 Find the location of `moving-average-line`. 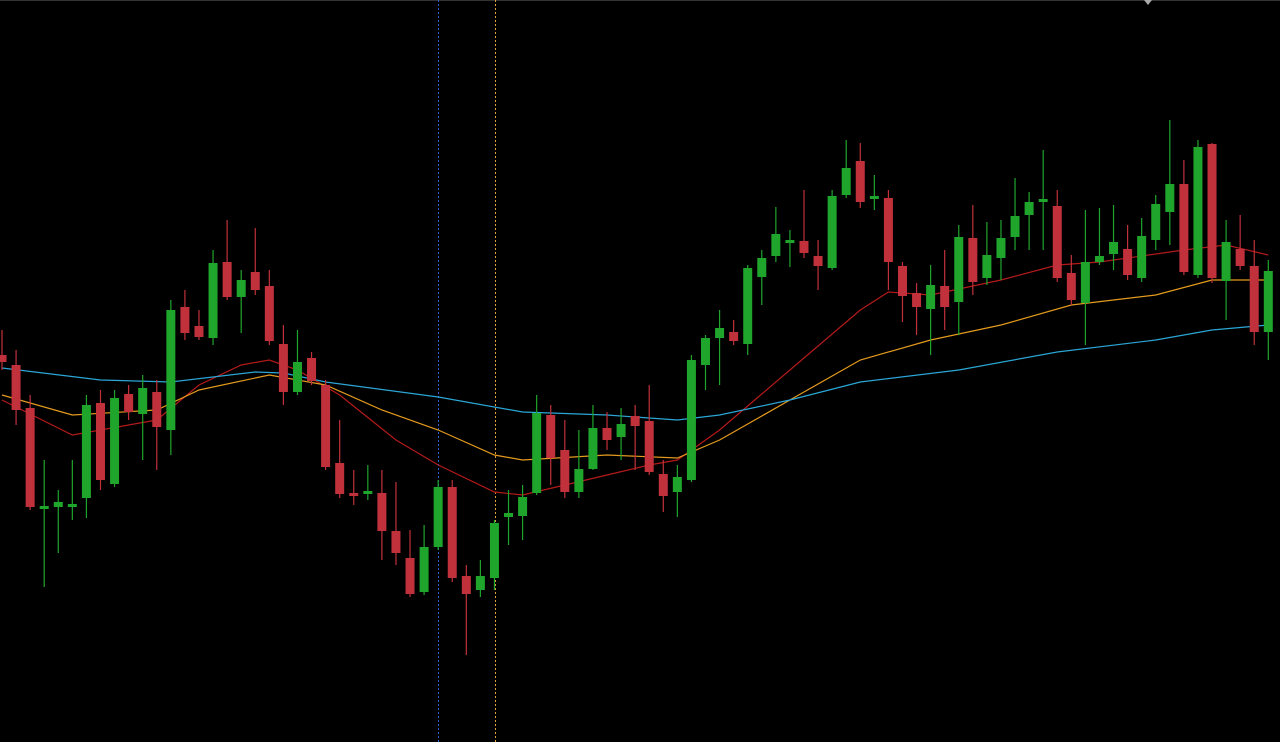

moving-average-line is located at coordinates (635, 372).